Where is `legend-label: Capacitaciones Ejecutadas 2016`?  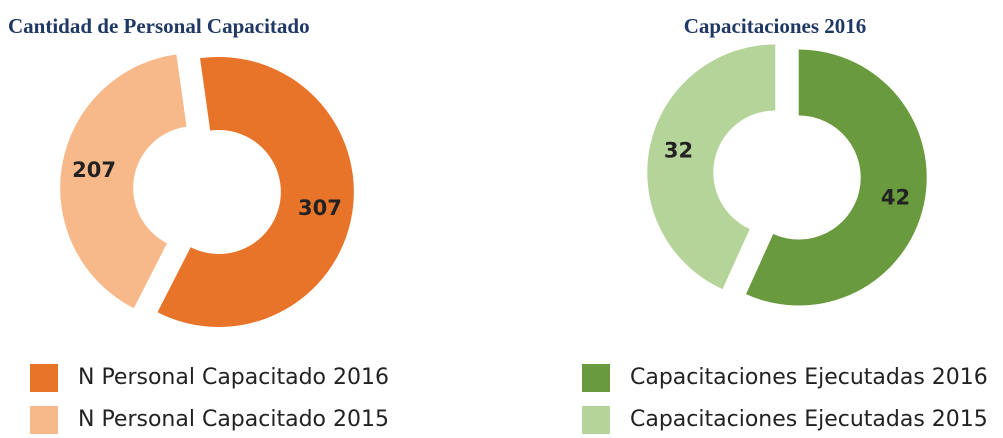
legend-label: Capacitaciones Ejecutadas 2016 is located at coordinates (809, 377).